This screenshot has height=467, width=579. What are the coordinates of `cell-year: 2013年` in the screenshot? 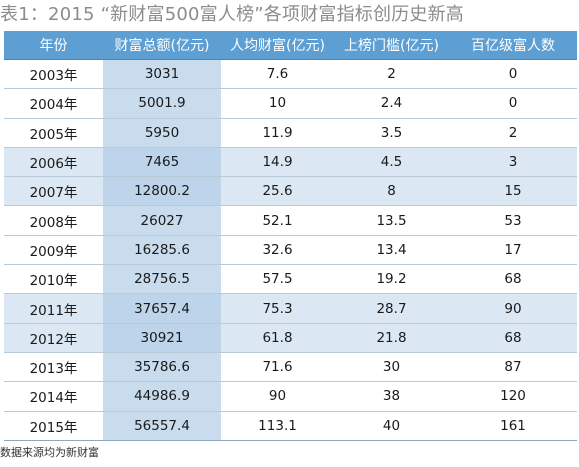 It's located at (53, 367).